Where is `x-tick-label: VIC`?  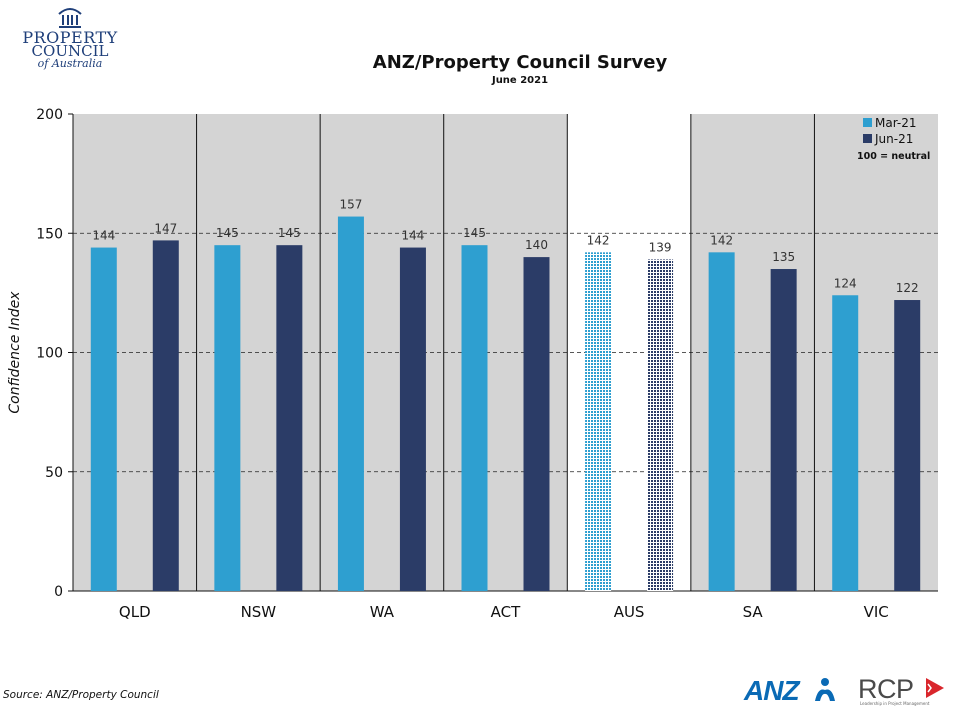 x-tick-label: VIC is located at coordinates (876, 612).